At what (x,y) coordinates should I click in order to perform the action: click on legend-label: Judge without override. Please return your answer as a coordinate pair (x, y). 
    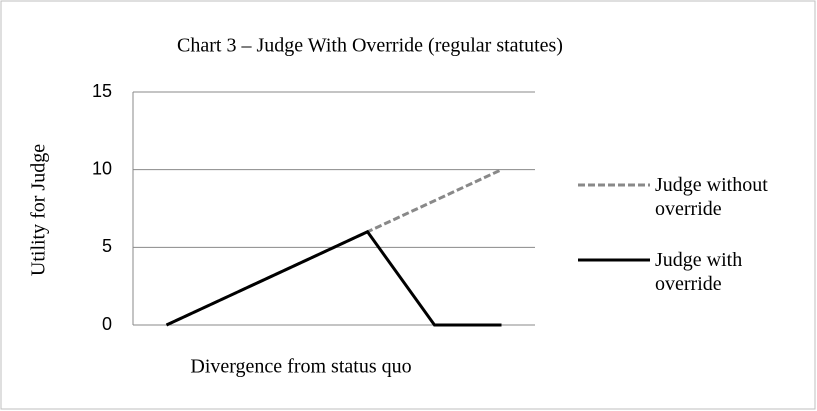
    Looking at the image, I should click on (711, 197).